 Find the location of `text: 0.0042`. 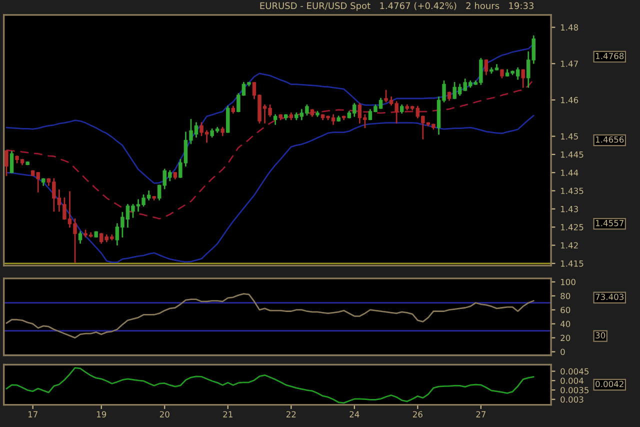

text: 0.0042 is located at coordinates (610, 384).